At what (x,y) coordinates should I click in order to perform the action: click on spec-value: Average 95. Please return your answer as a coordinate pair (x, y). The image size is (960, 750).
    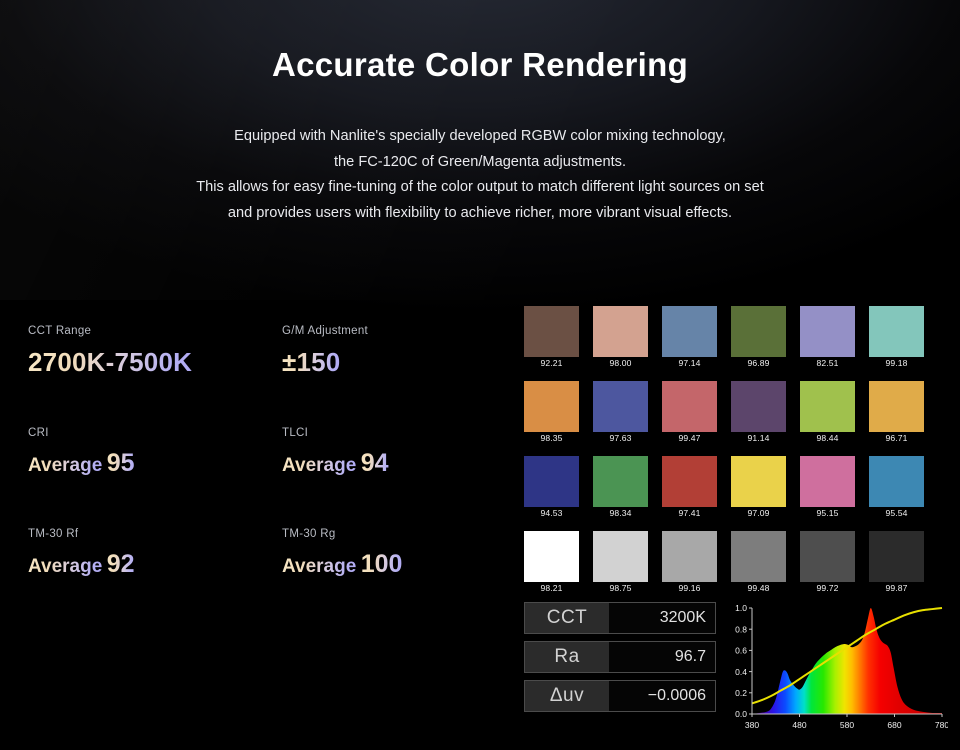
    Looking at the image, I should click on (155, 463).